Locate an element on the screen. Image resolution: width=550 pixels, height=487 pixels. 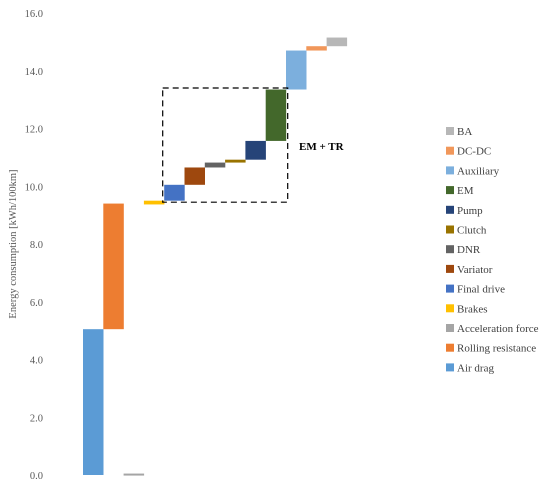
bar-rolling-resistance is located at coordinates (113, 266).